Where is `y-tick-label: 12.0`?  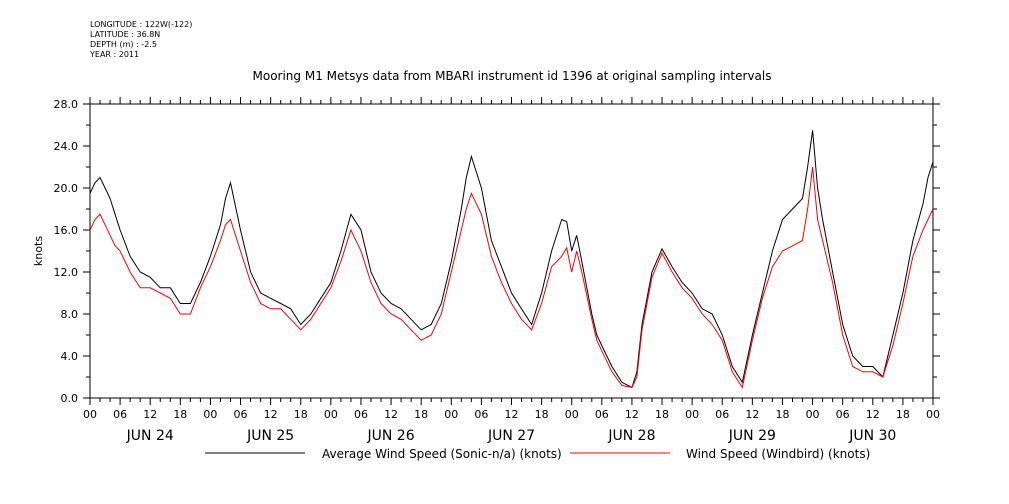
y-tick-label: 12.0 is located at coordinates (66, 272).